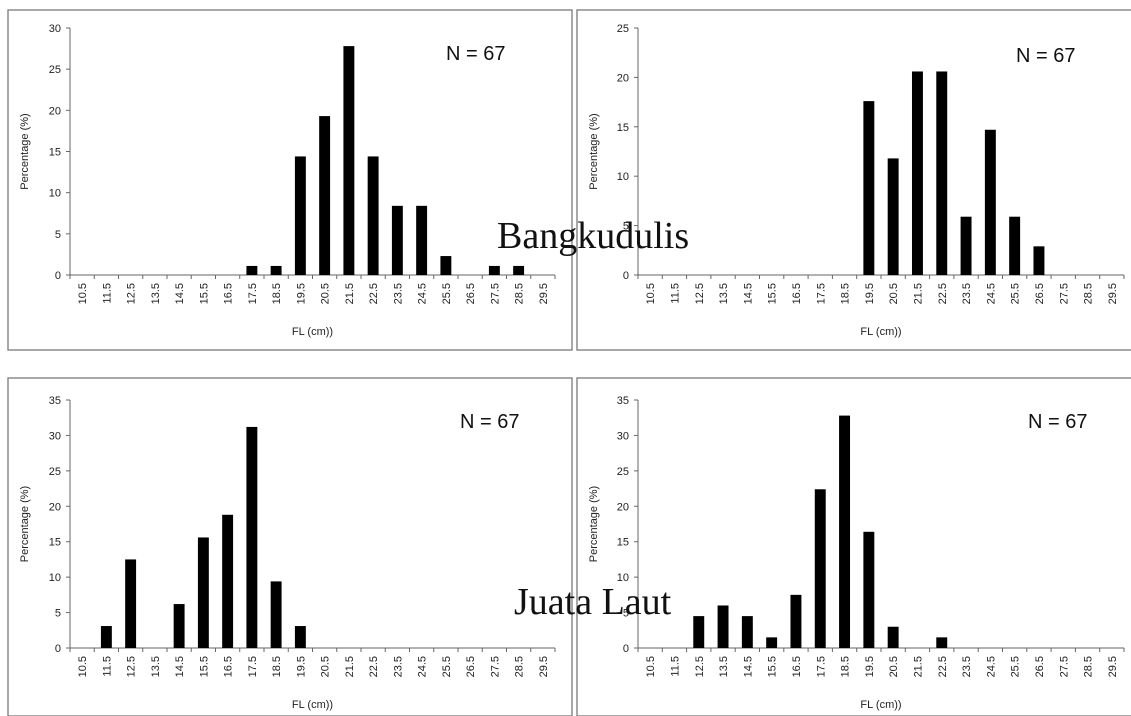 This screenshot has height=716, width=1131. What do you see at coordinates (55, 401) in the screenshot?
I see `y-tick-label: 35` at bounding box center [55, 401].